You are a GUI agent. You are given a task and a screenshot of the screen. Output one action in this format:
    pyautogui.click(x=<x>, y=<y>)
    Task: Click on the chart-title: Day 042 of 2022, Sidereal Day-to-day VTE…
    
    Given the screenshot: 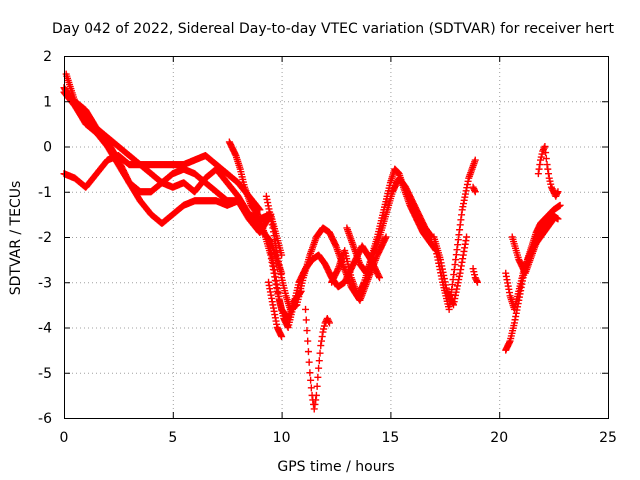 What is the action you would take?
    pyautogui.click(x=333, y=29)
    